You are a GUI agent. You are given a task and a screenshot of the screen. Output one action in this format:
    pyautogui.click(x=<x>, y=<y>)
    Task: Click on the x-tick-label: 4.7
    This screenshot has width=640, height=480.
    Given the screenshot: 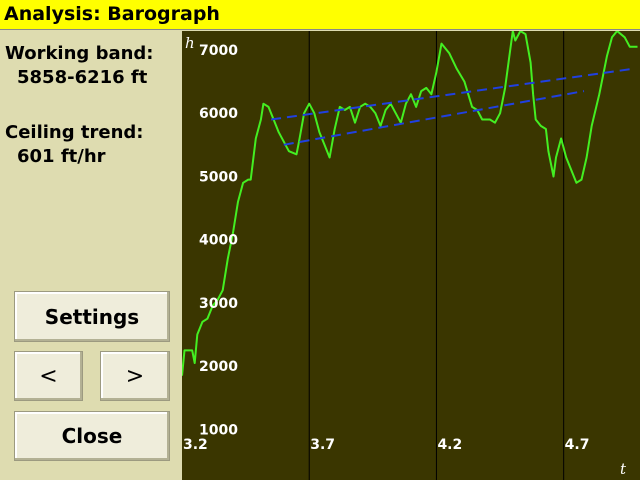 What is the action you would take?
    pyautogui.click(x=577, y=445)
    